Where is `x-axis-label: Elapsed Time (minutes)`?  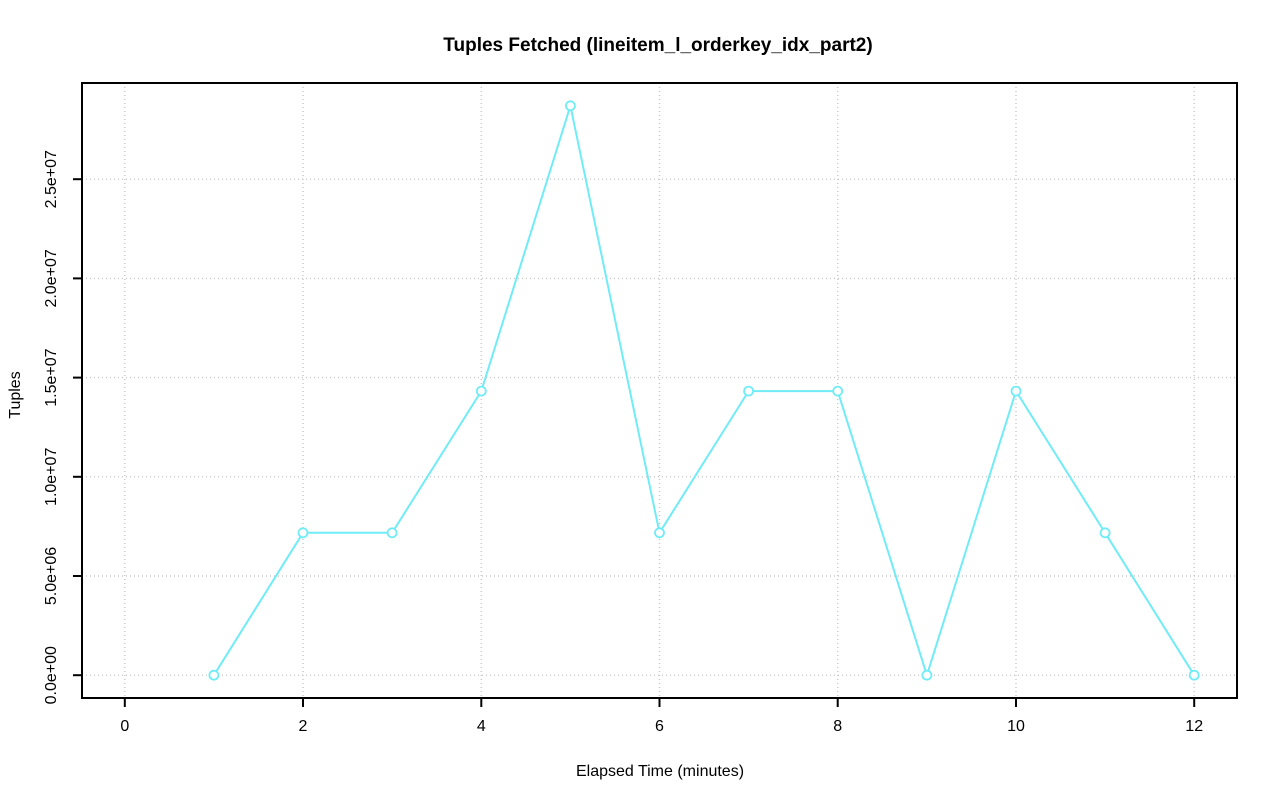 x-axis-label: Elapsed Time (minutes) is located at coordinates (660, 771).